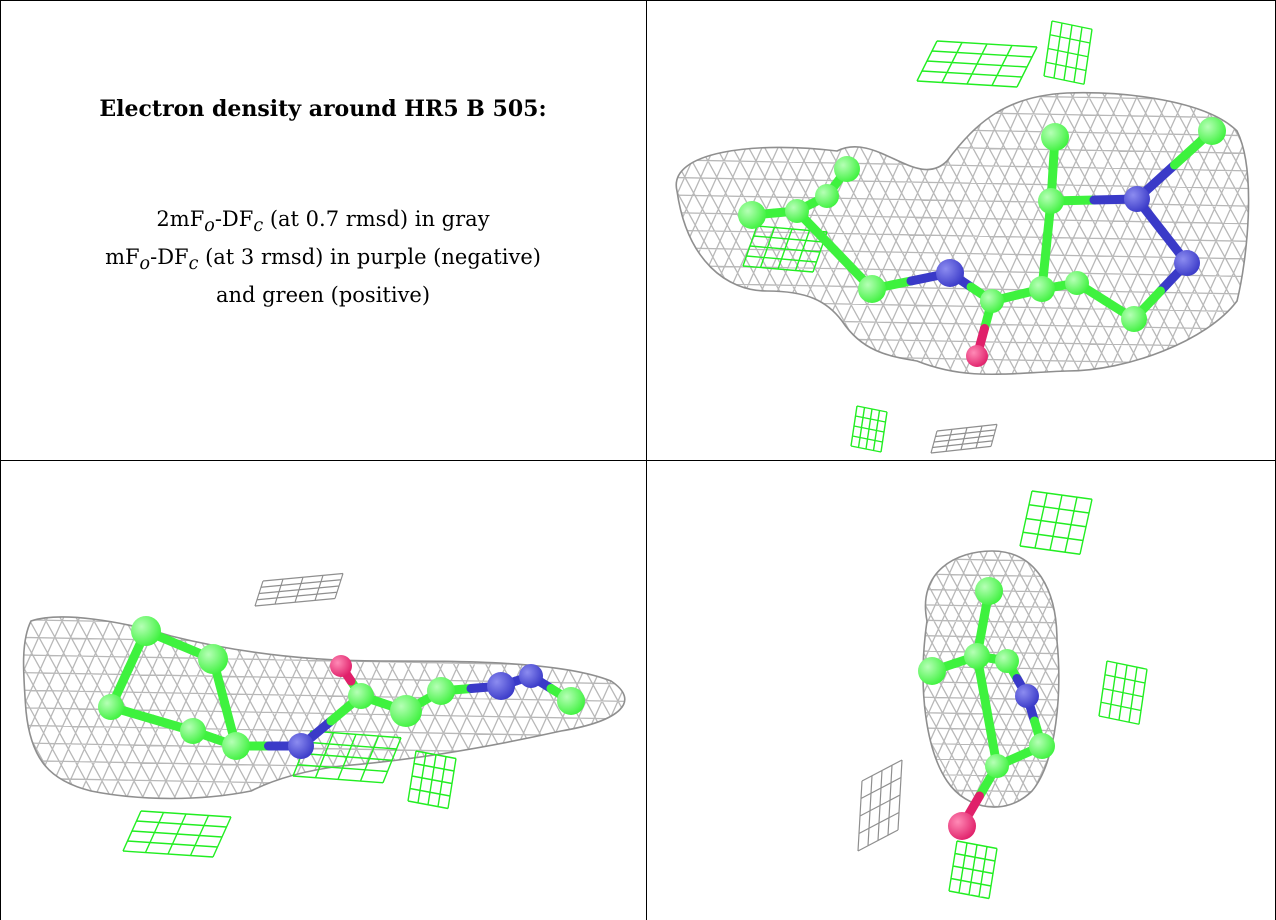 Image resolution: width=1276 pixels, height=920 pixels. What do you see at coordinates (323, 295) in the screenshot?
I see `legend-line-colors: and green (positive)` at bounding box center [323, 295].